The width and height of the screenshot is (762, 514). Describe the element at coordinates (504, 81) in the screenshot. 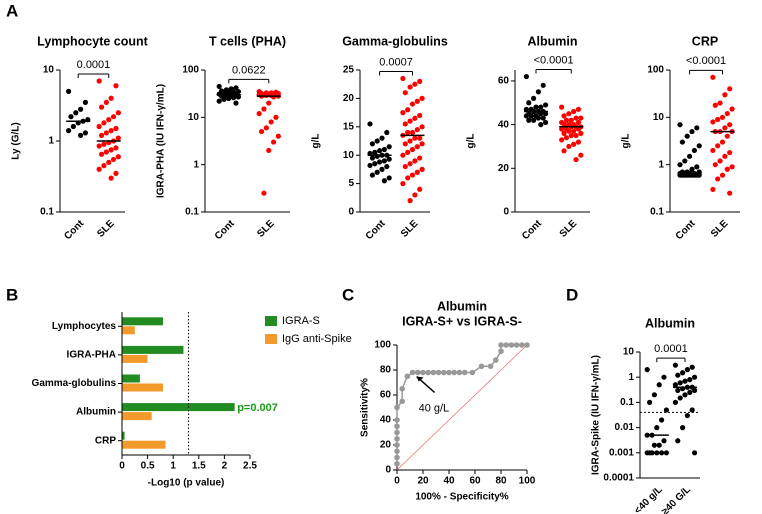

I see `y-tick-label: 60` at that location.